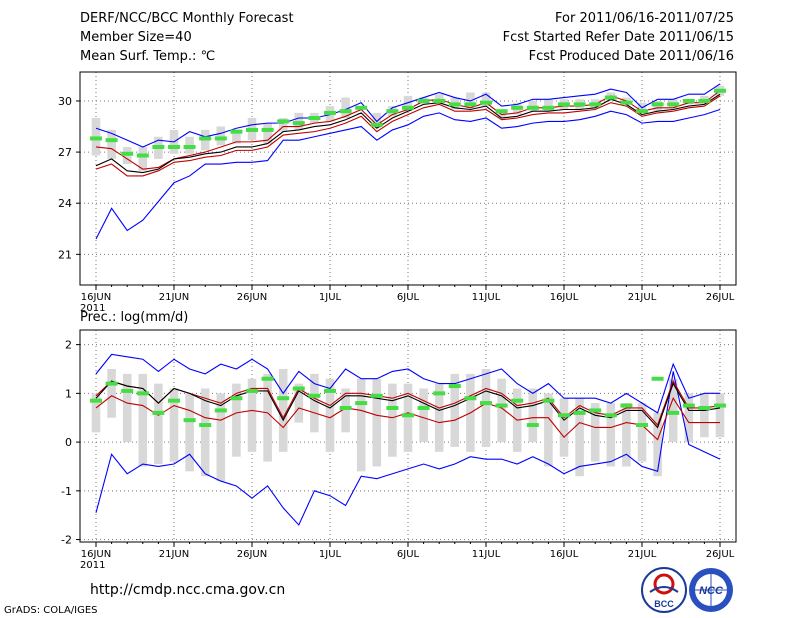 This screenshot has width=800, height=618. I want to click on precip-y-tick-label: 2, so click(68, 345).